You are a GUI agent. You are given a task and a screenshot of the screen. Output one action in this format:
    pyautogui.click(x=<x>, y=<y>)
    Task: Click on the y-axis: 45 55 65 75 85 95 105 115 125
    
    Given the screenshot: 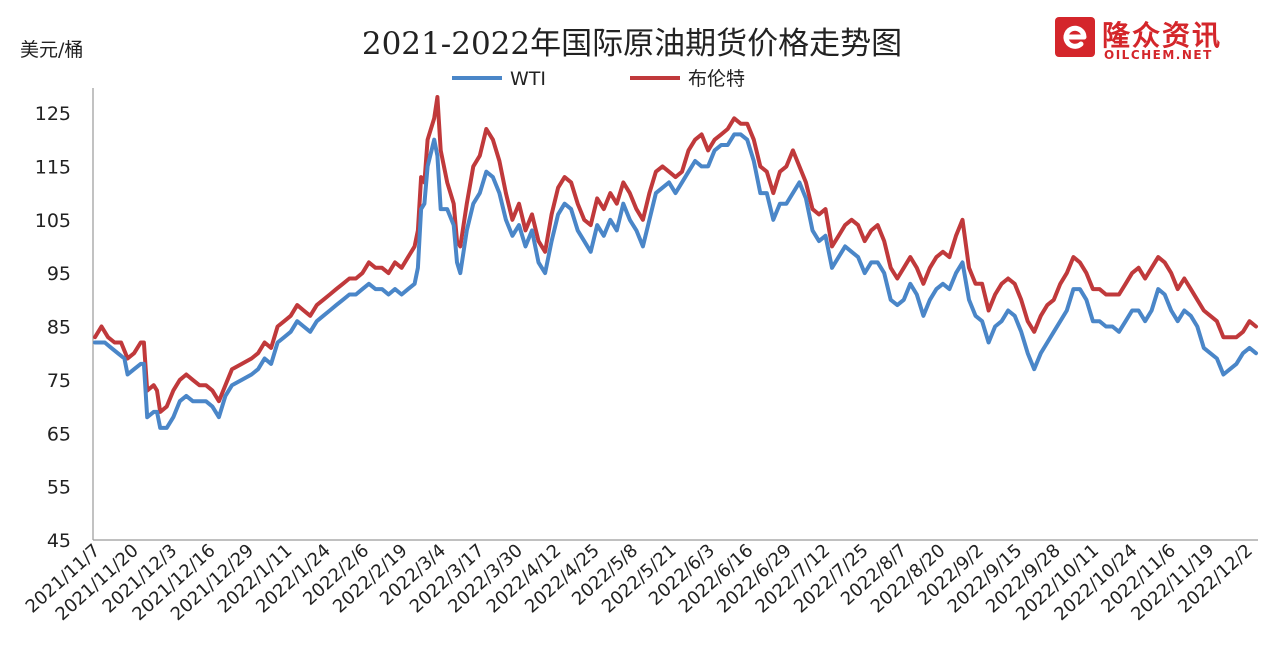 What is the action you would take?
    pyautogui.click(x=64, y=320)
    